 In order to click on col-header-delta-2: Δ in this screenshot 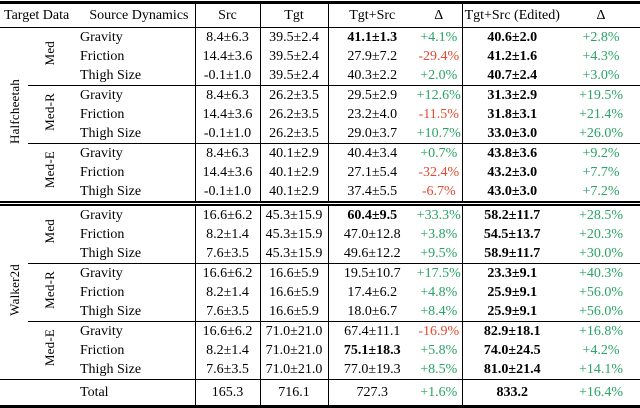, I will do `click(601, 15)`.